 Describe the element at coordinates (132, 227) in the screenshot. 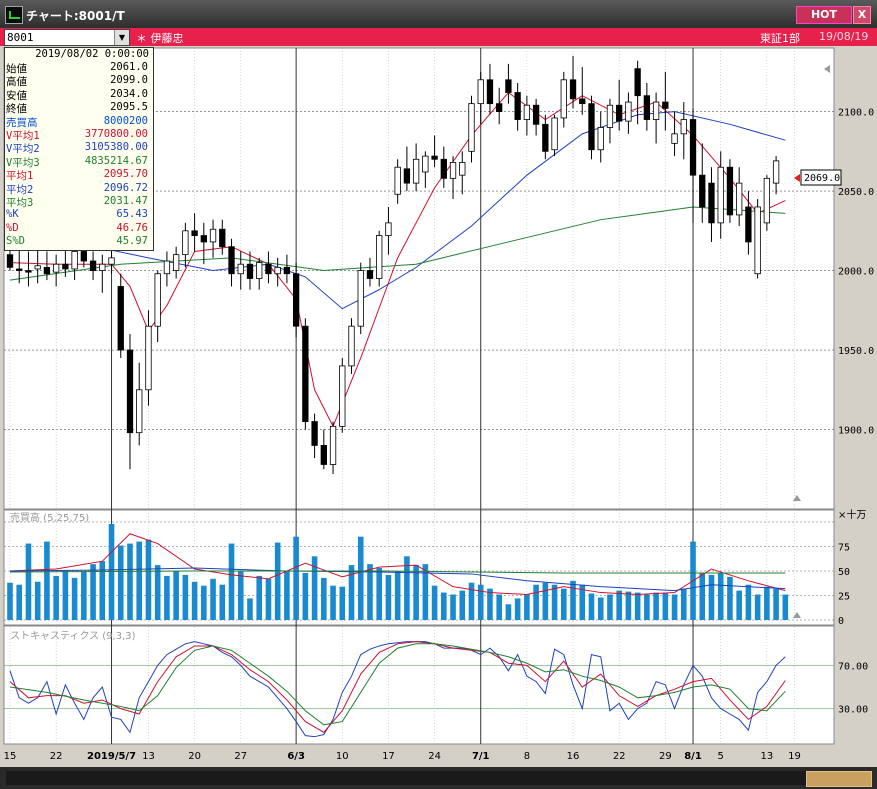

I see `info-row-value: 46.76` at that location.